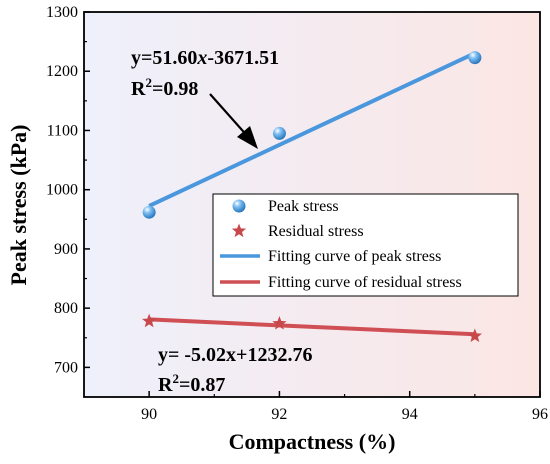 The width and height of the screenshot is (550, 464). What do you see at coordinates (138, 89) in the screenshot?
I see `peak-r2-prefix: R` at bounding box center [138, 89].